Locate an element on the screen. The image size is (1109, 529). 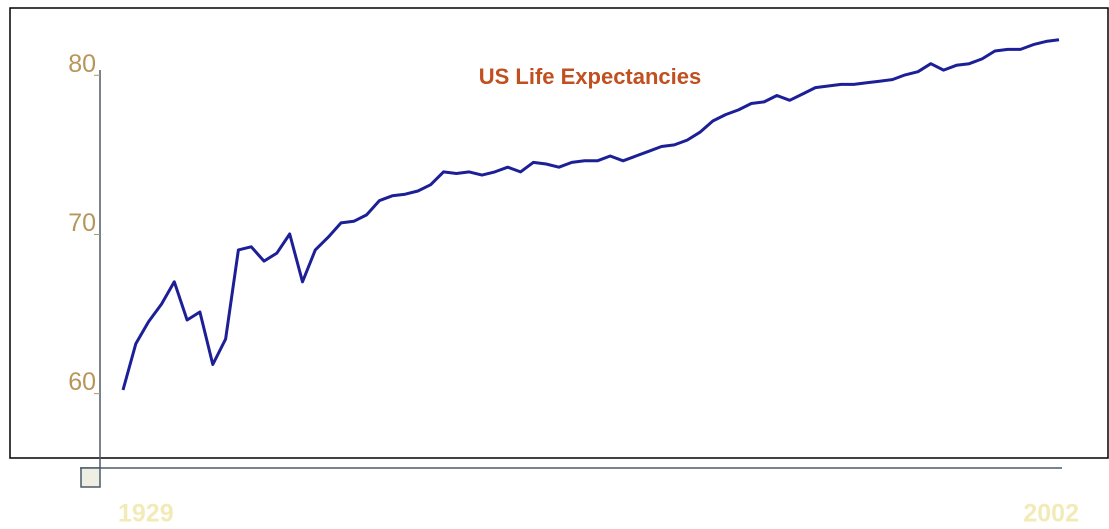
axis-corner is located at coordinates (90, 477).